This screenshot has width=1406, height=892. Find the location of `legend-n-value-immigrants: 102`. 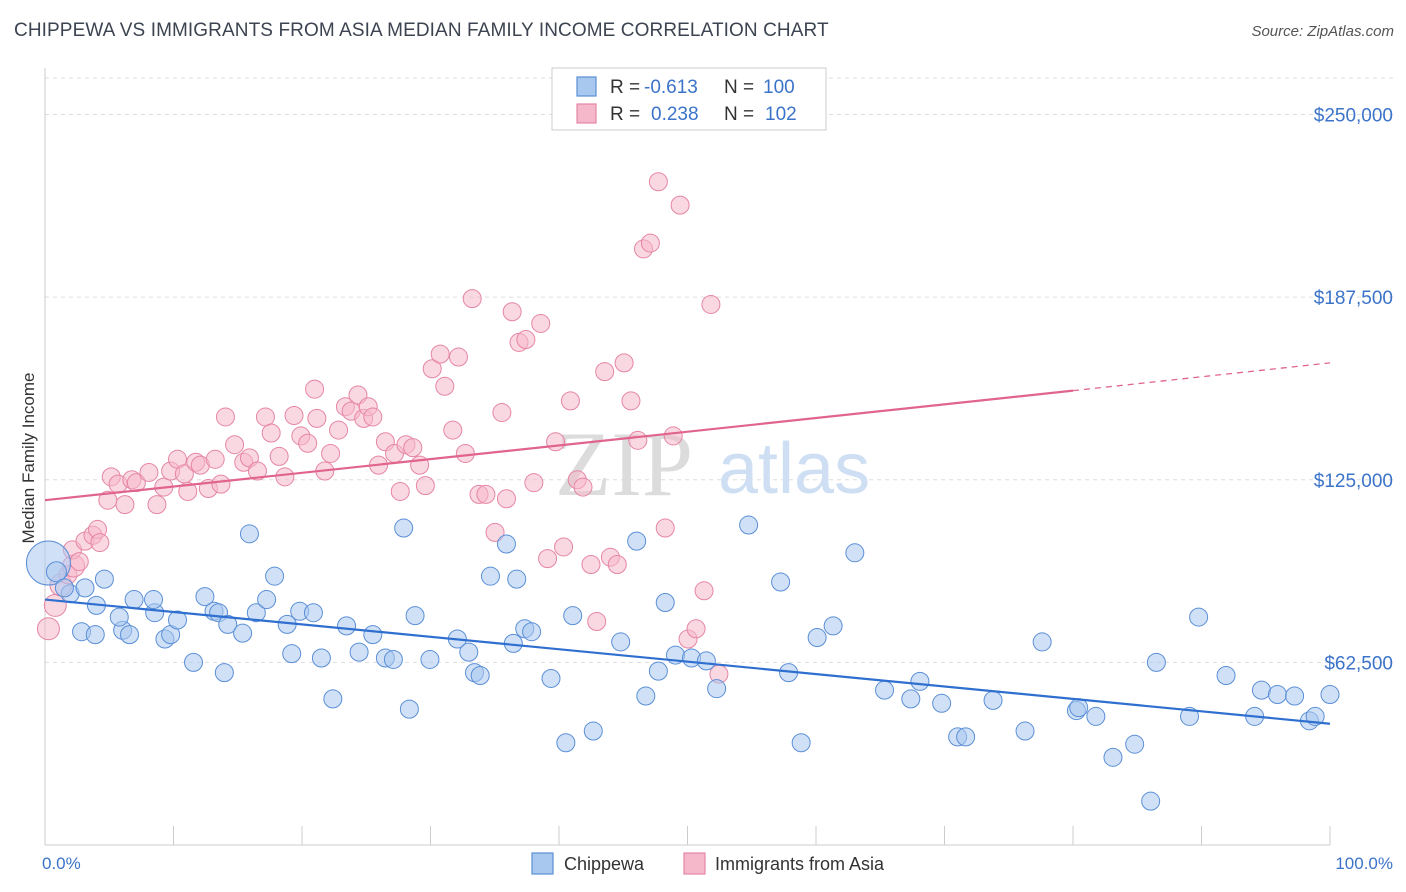

legend-n-value-immigrants: 102 is located at coordinates (781, 114).